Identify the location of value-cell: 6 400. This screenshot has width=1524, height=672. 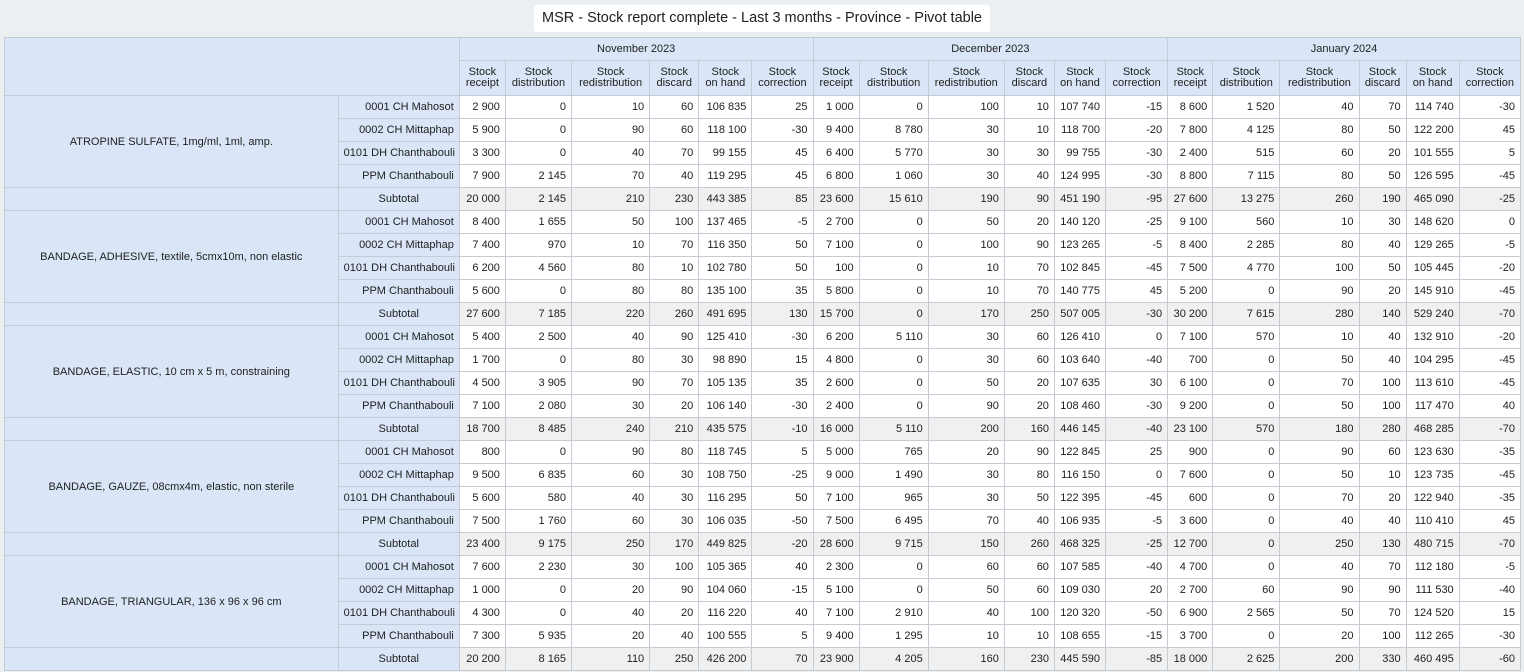
(836, 153).